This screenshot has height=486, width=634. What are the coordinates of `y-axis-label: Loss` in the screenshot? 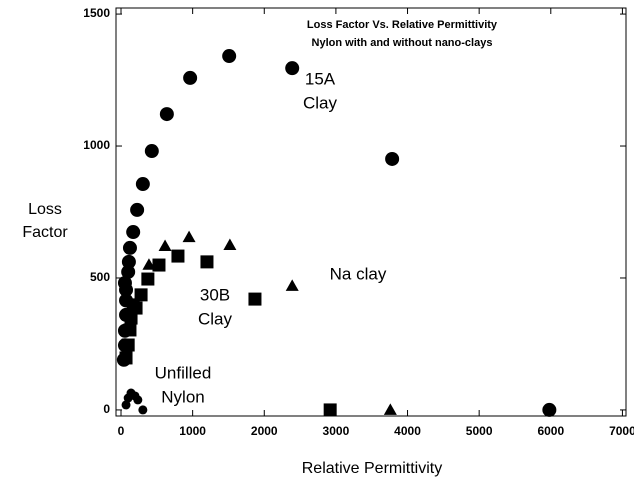 It's located at (45, 209).